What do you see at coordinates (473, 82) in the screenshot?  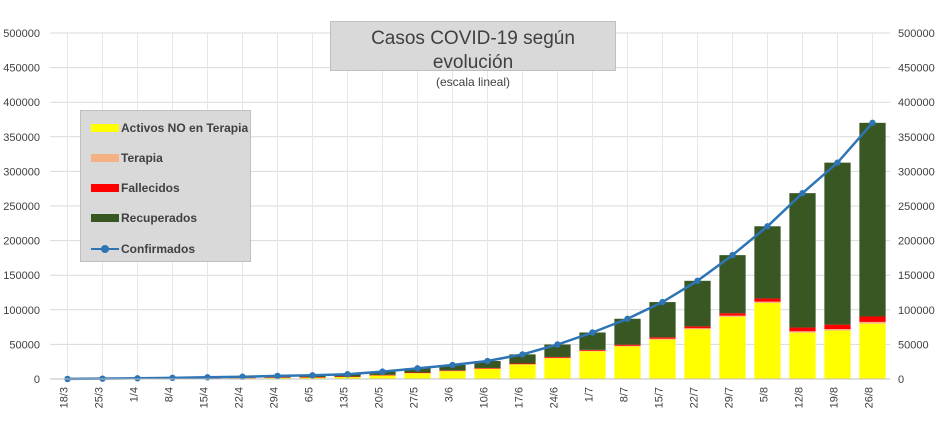 I see `chart-subtitle: (escala lineal)` at bounding box center [473, 82].